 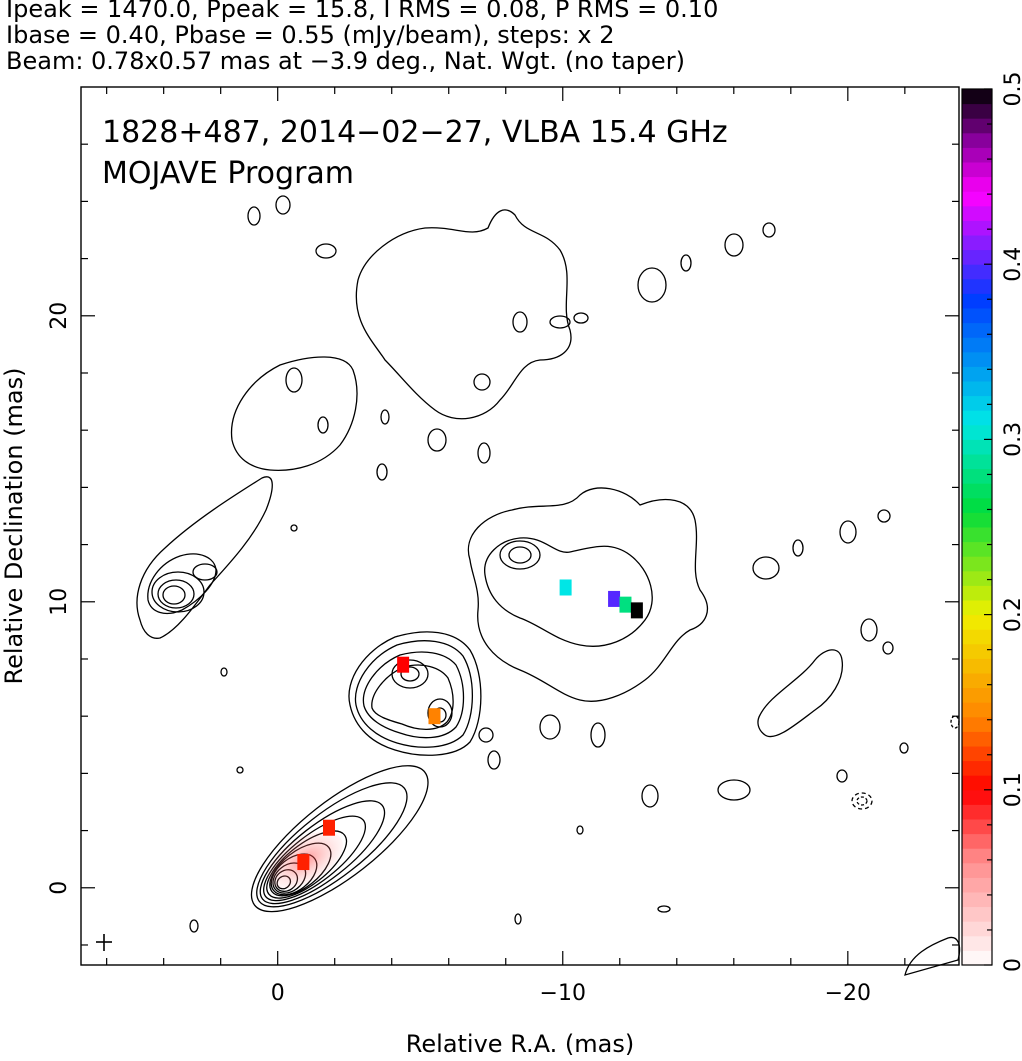 What do you see at coordinates (104, 942) in the screenshot?
I see `beam-marker` at bounding box center [104, 942].